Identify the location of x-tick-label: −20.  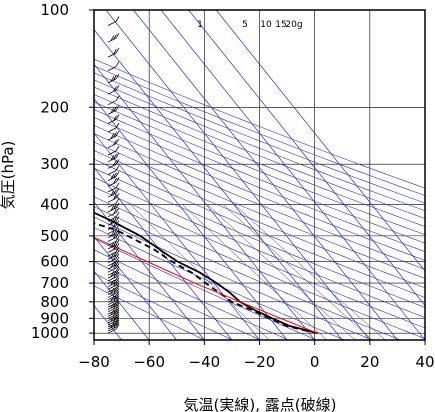
(260, 362).